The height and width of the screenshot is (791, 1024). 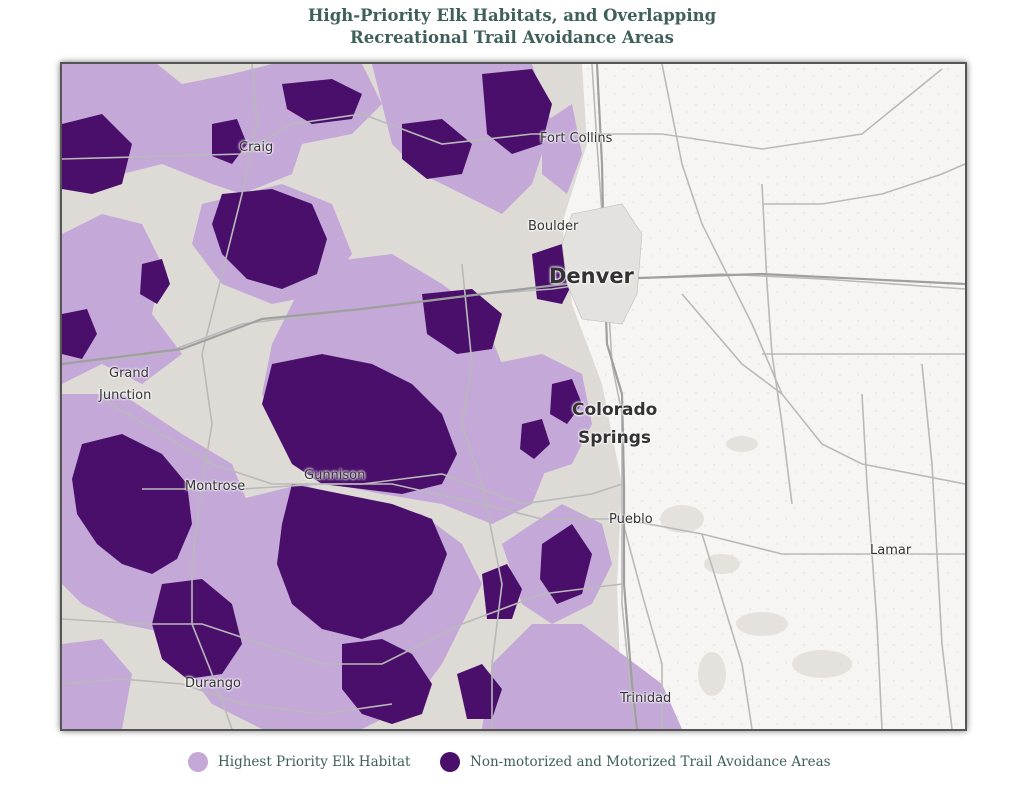 What do you see at coordinates (646, 698) in the screenshot?
I see `city-trinidad: Trinidad` at bounding box center [646, 698].